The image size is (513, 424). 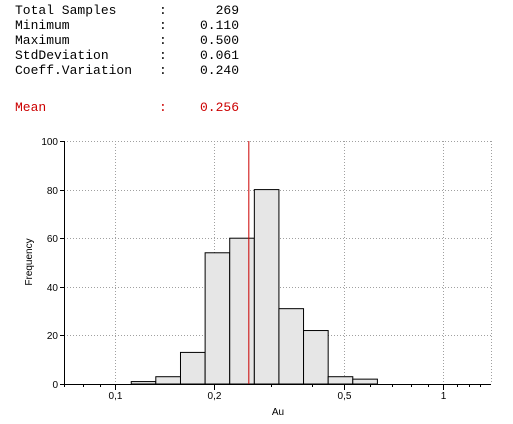 What do you see at coordinates (31, 107) in the screenshot?
I see `mean-label: Mean` at bounding box center [31, 107].